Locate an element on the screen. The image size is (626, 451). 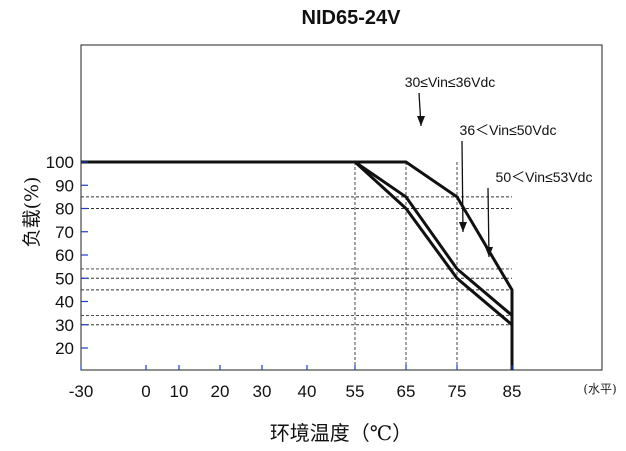
y-axis-ticks: 20 30 40 50 60 70 80 90 100 is located at coordinates (67, 255).